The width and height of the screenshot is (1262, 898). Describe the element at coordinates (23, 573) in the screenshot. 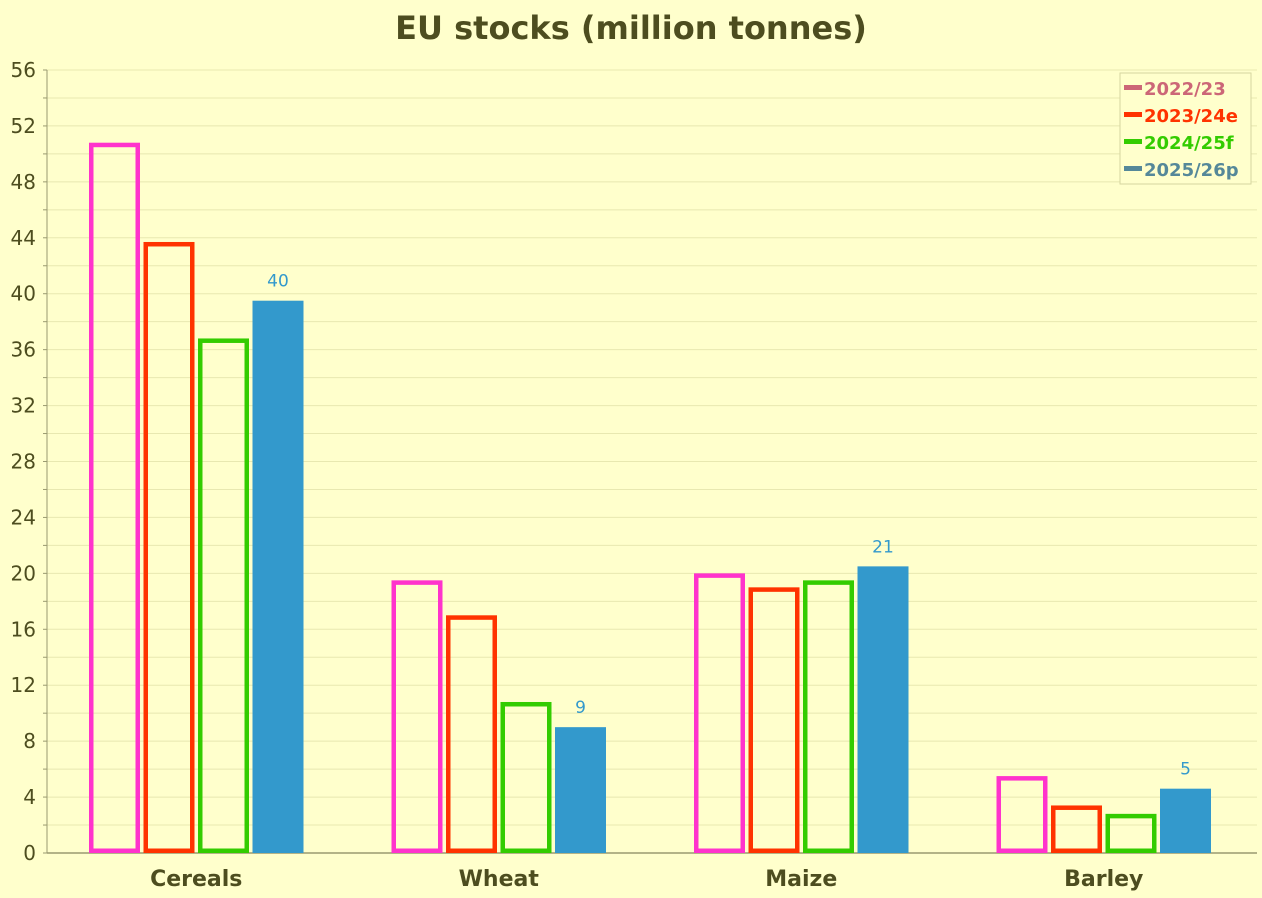

I see `y-tick-label: 20` at that location.